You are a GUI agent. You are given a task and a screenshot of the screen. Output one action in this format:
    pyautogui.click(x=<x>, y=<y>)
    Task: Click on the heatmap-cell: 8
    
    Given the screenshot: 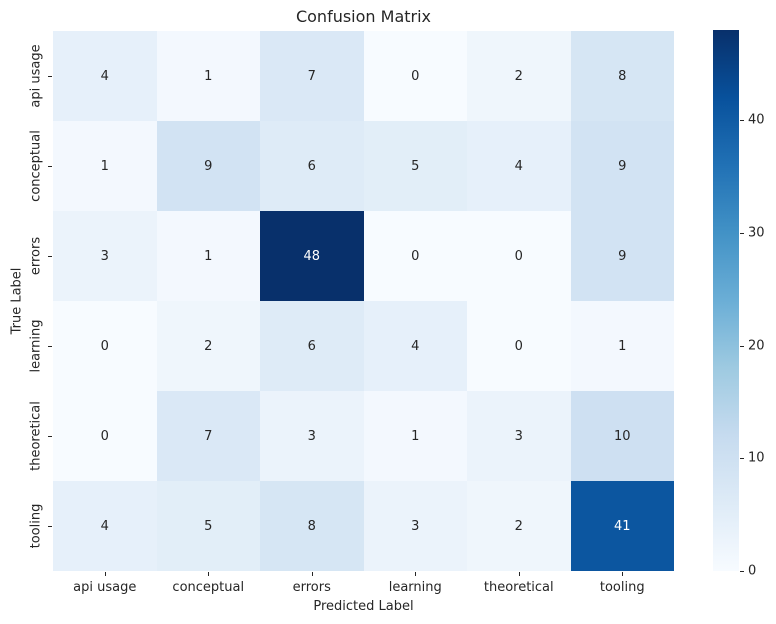 What is the action you would take?
    pyautogui.click(x=312, y=526)
    